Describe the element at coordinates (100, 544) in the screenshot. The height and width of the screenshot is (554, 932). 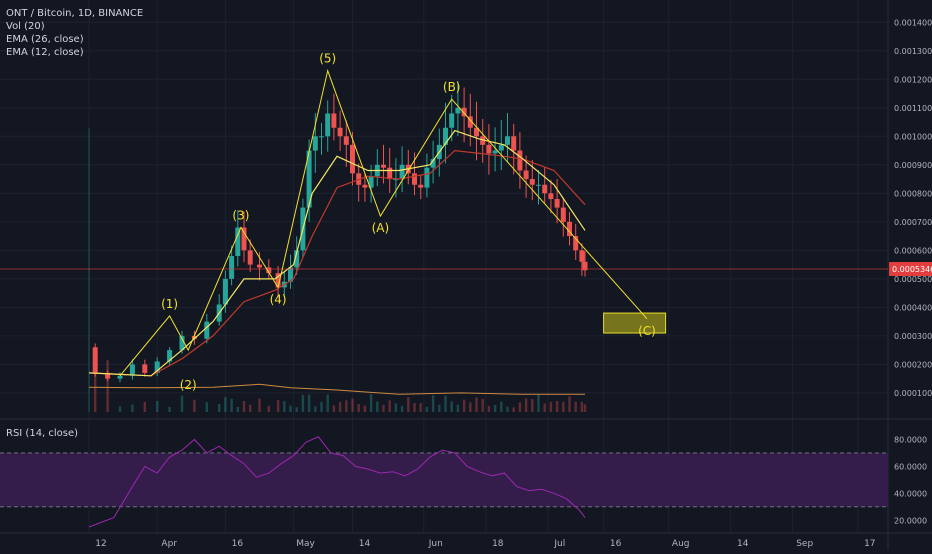
I see `time-axis-tick: 12` at that location.